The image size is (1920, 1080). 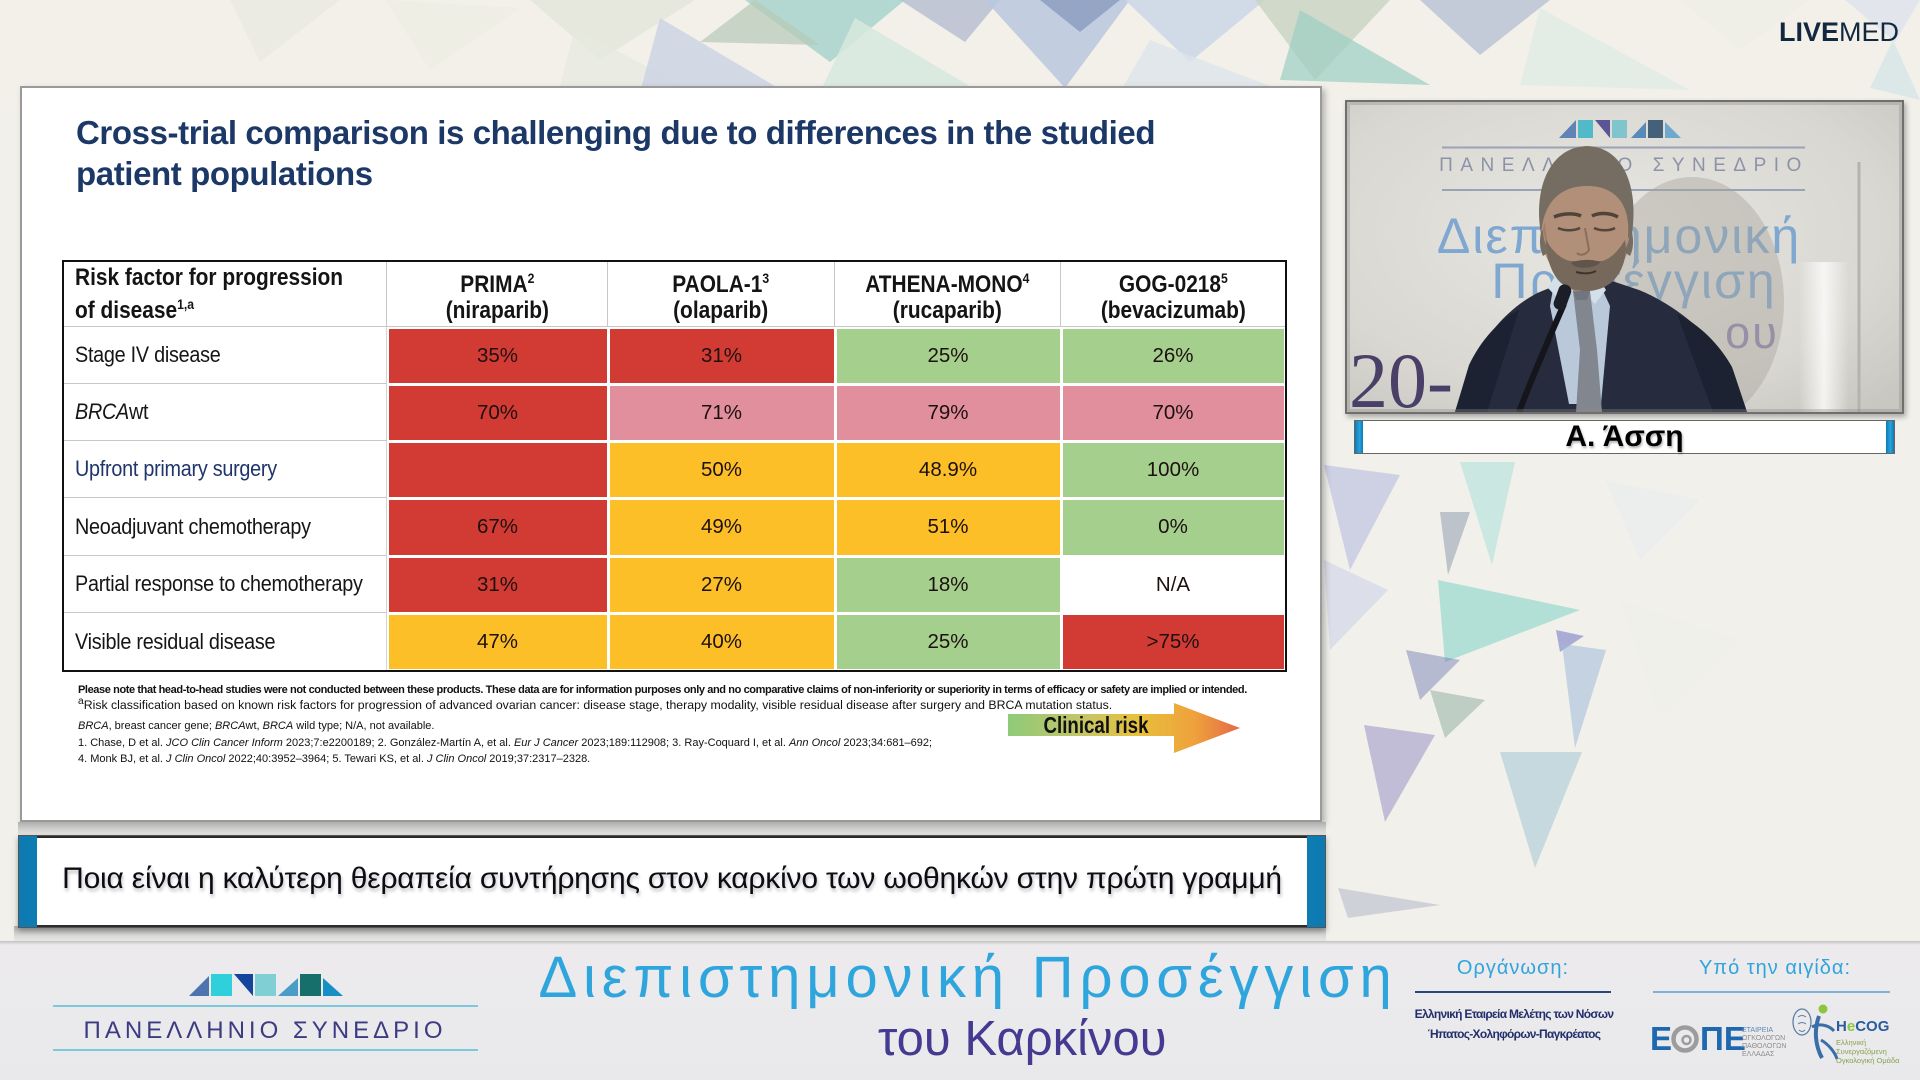 What do you see at coordinates (1861, 1051) in the screenshot?
I see `svg-text: Συνεργαζόμενη` at bounding box center [1861, 1051].